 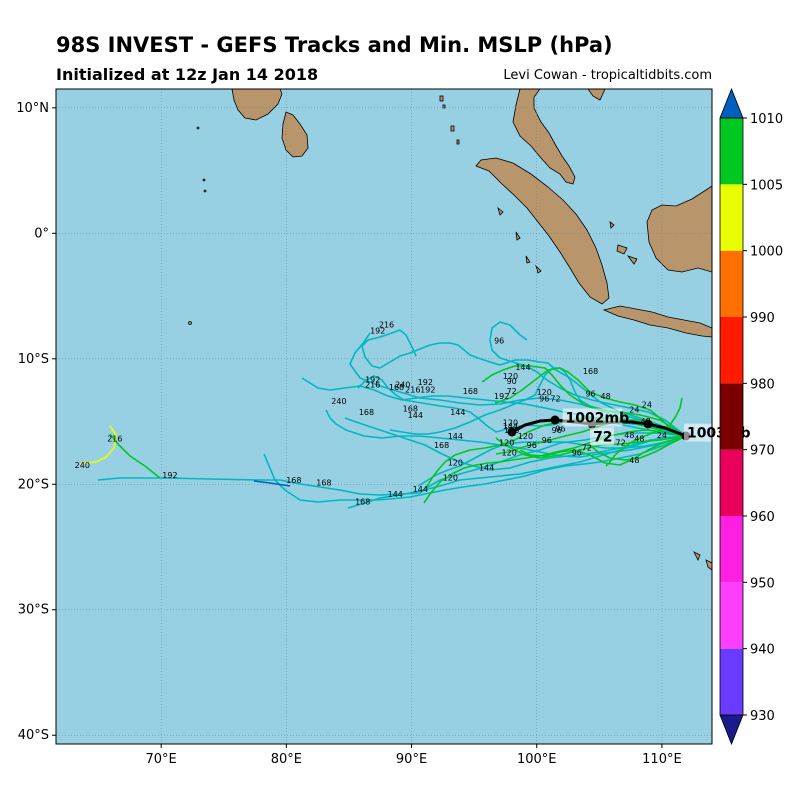 I want to click on belitung-island, so click(x=632, y=260).